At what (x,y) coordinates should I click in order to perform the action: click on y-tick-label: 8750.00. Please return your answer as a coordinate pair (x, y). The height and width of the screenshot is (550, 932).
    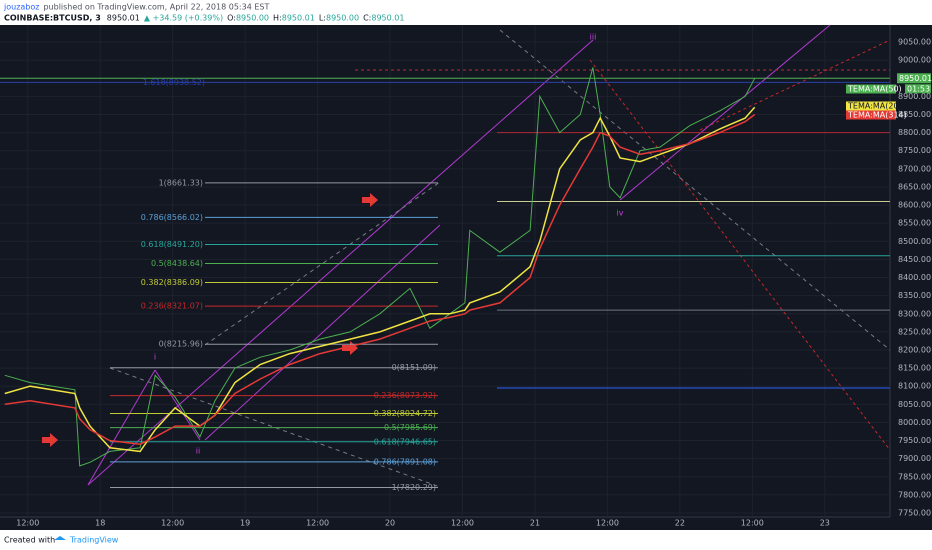
    Looking at the image, I should click on (914, 150).